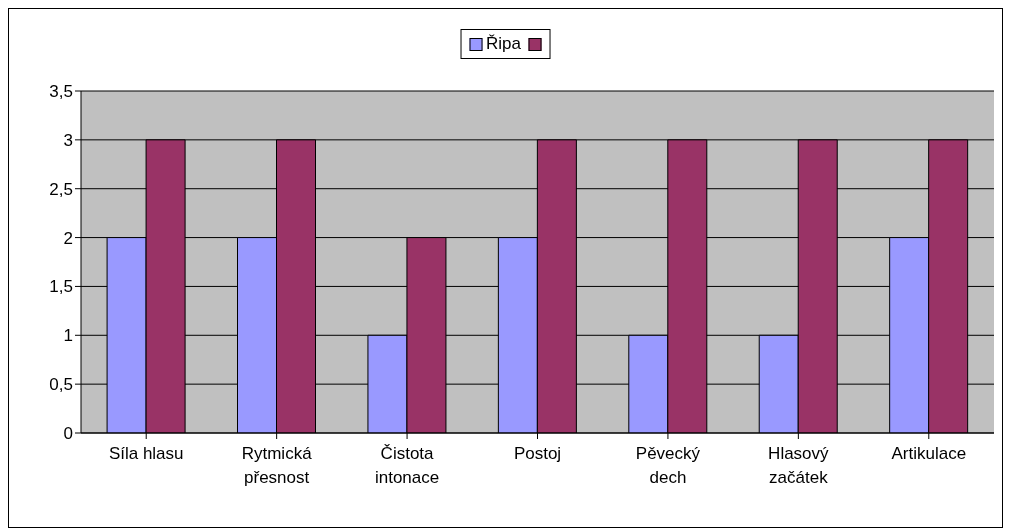 The image size is (1011, 532). I want to click on x-tick-label: Pěvecký dech, so click(668, 465).